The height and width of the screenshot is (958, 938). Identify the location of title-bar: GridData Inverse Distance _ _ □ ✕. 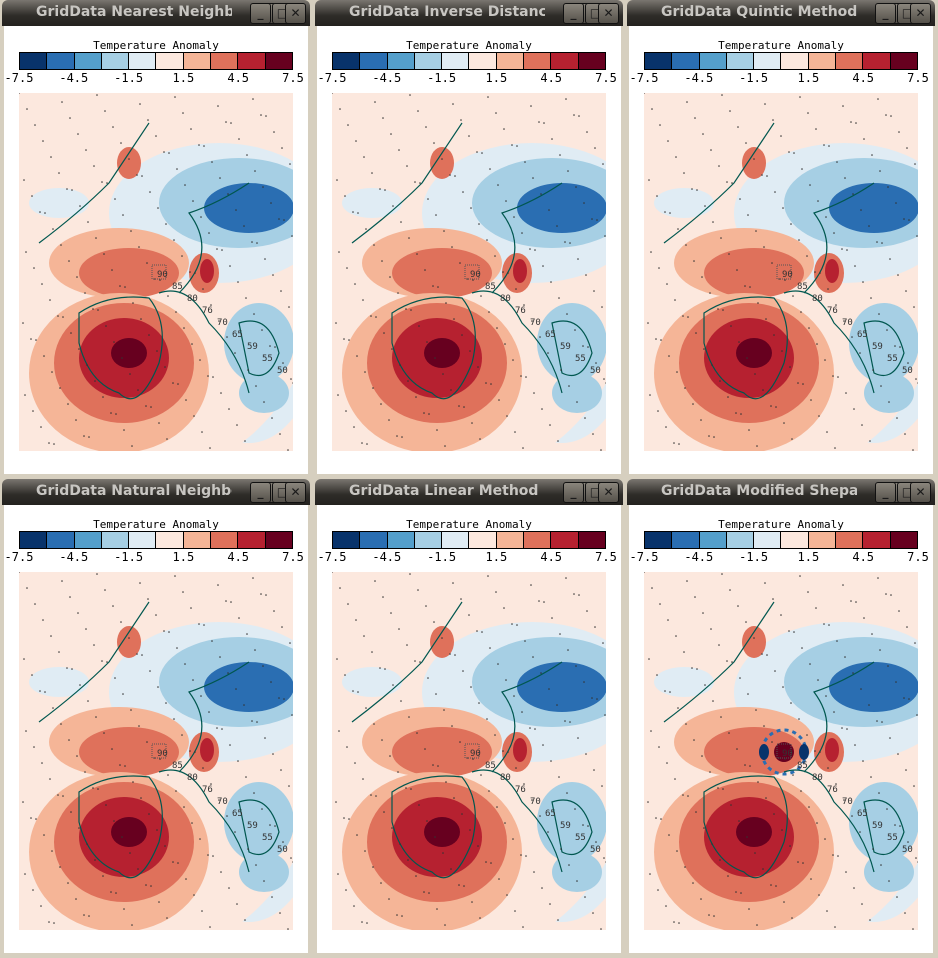
(469, 13).